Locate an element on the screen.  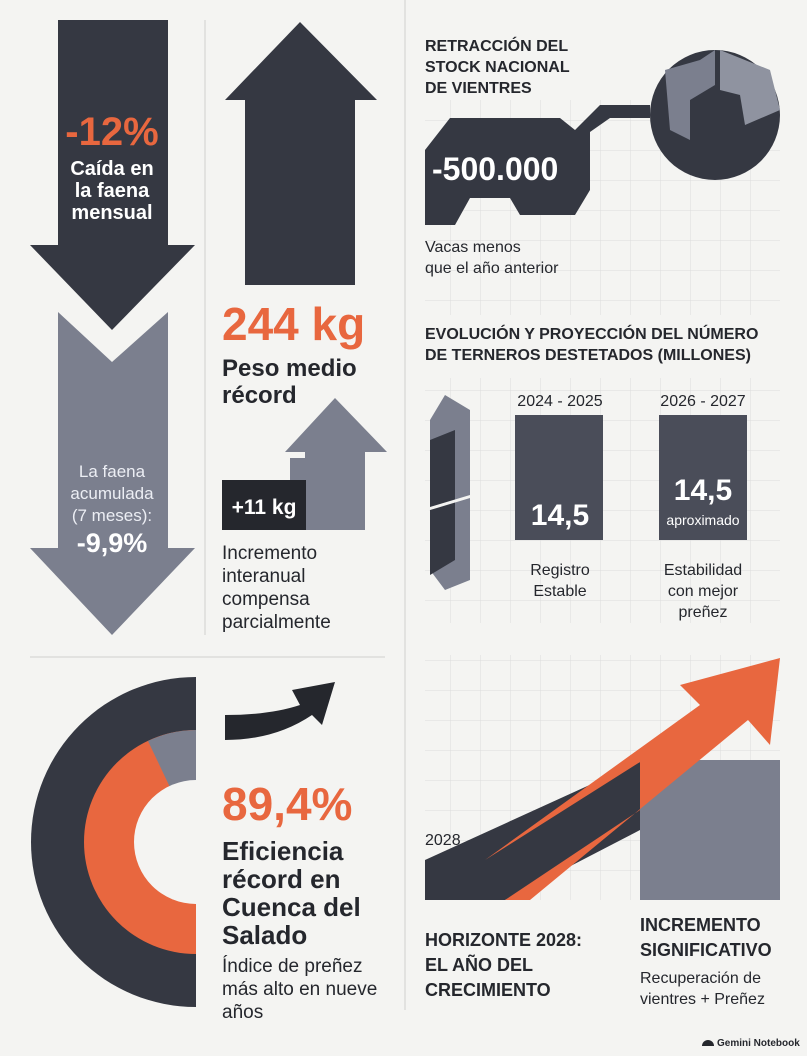
period-label: 2024 - 2025 is located at coordinates (560, 401).